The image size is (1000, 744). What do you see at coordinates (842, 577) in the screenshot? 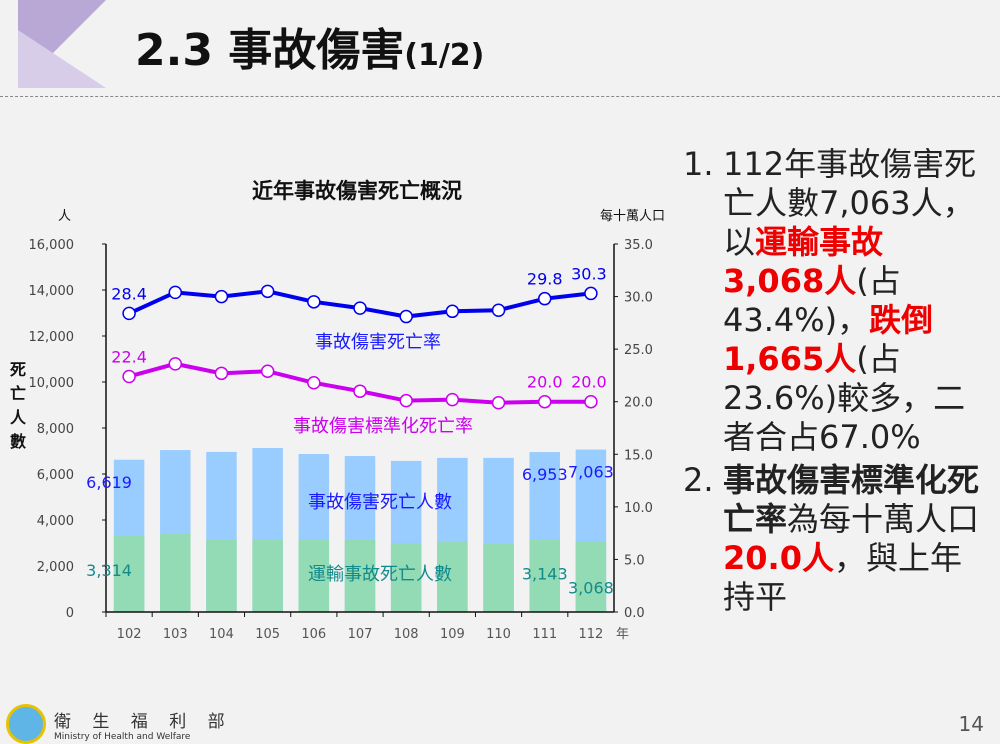
I see `note-segment: ，與上年持平` at bounding box center [842, 577].